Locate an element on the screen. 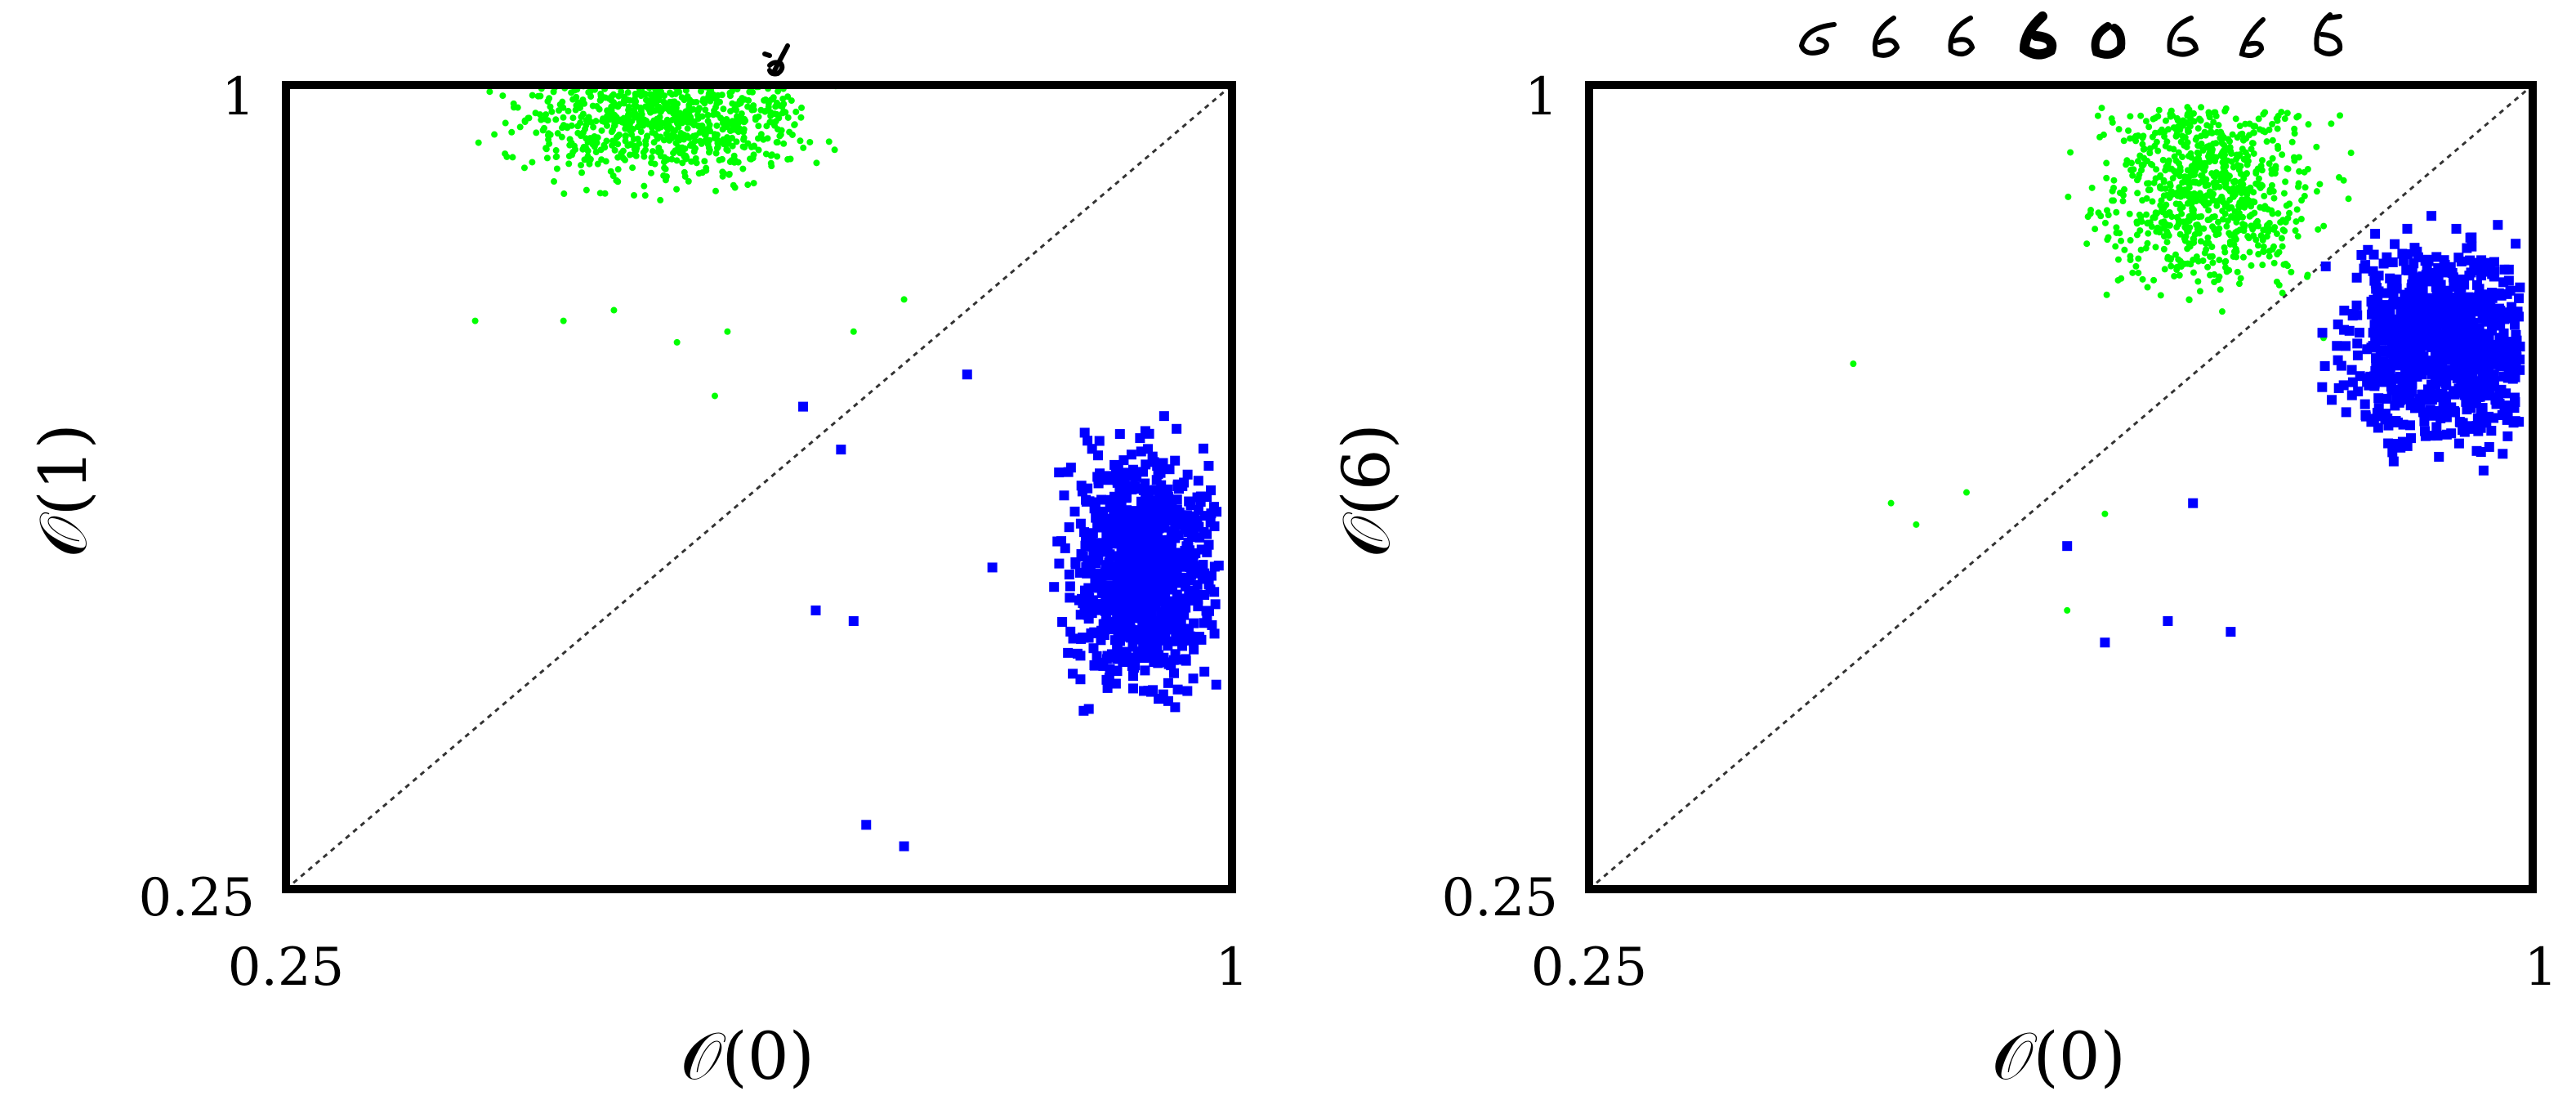 This screenshot has width=2576, height=1109. x-tick-left: 0.25 is located at coordinates (286, 967).